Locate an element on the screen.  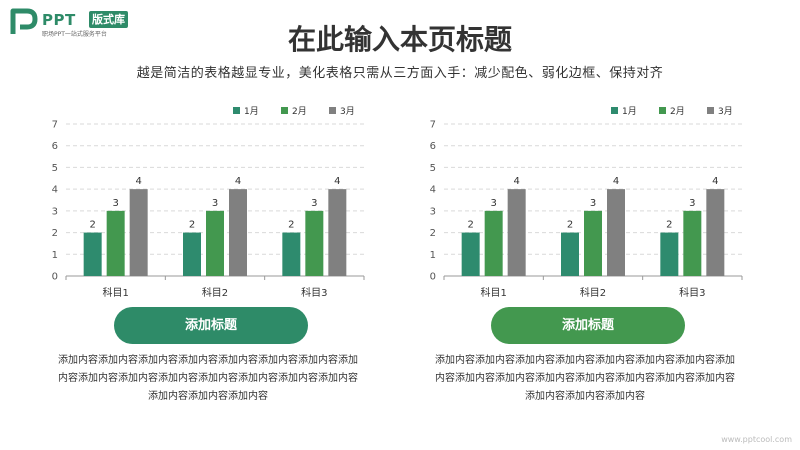
brand-tag: 版式库 is located at coordinates (108, 19).